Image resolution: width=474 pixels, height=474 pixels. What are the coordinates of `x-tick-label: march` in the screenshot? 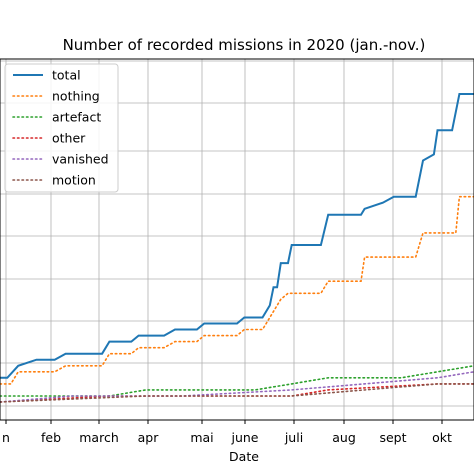 It's located at (99, 437).